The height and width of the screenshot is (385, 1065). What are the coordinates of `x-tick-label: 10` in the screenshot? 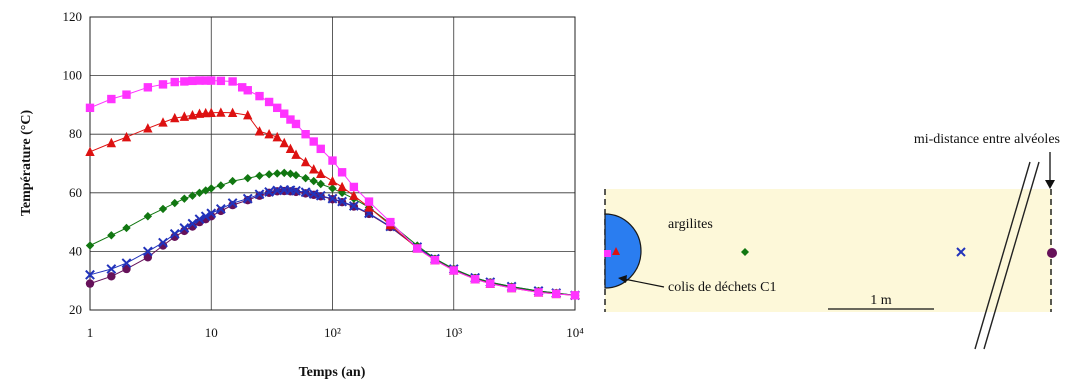 It's located at (211, 332).